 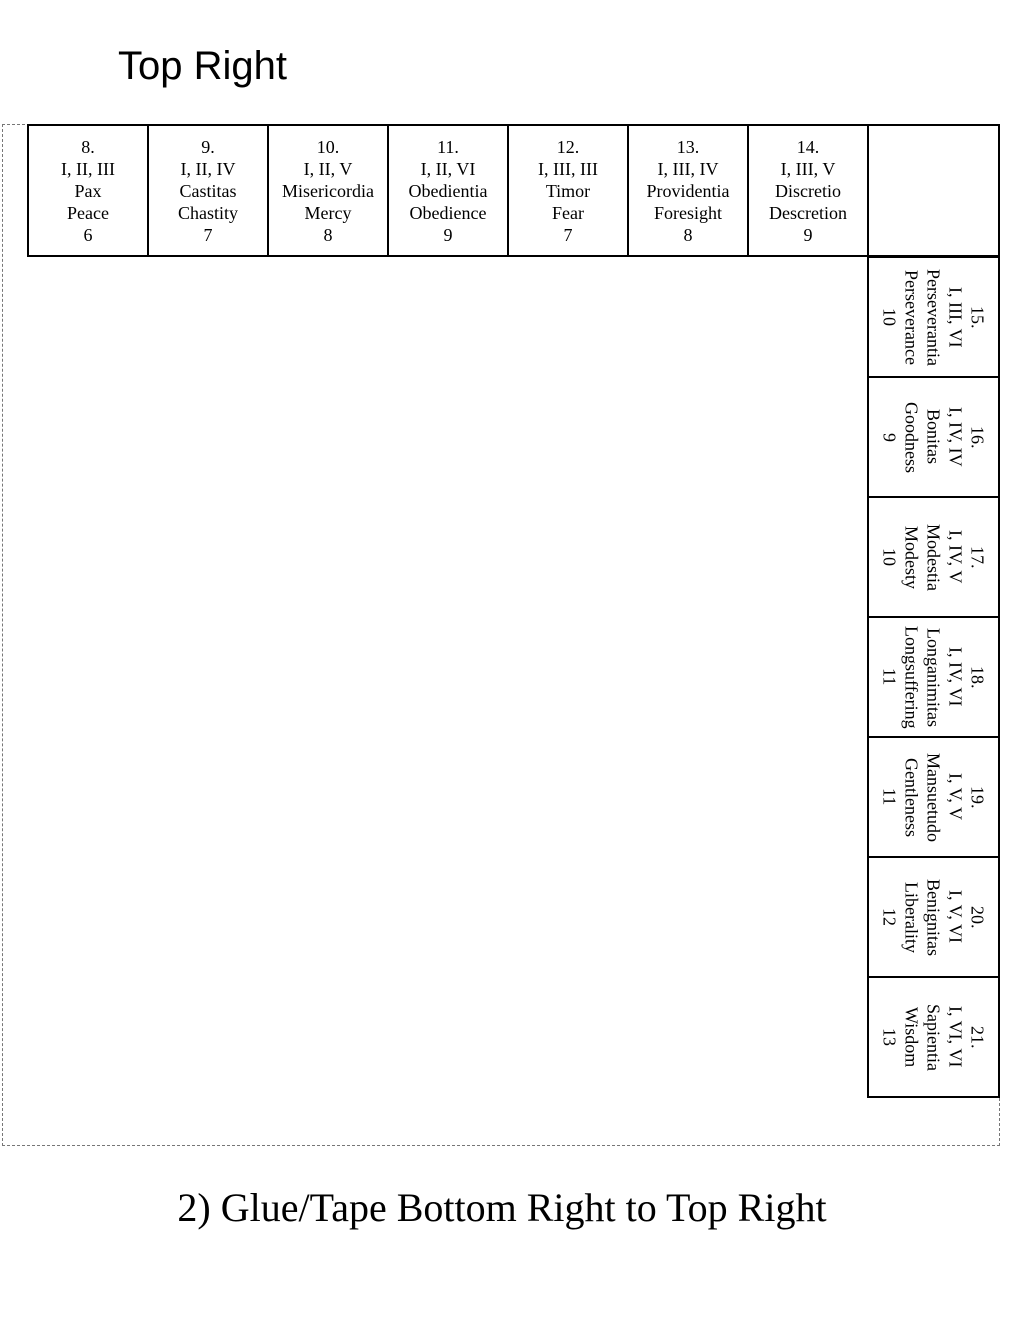 I want to click on card-num: 10., so click(x=328, y=146).